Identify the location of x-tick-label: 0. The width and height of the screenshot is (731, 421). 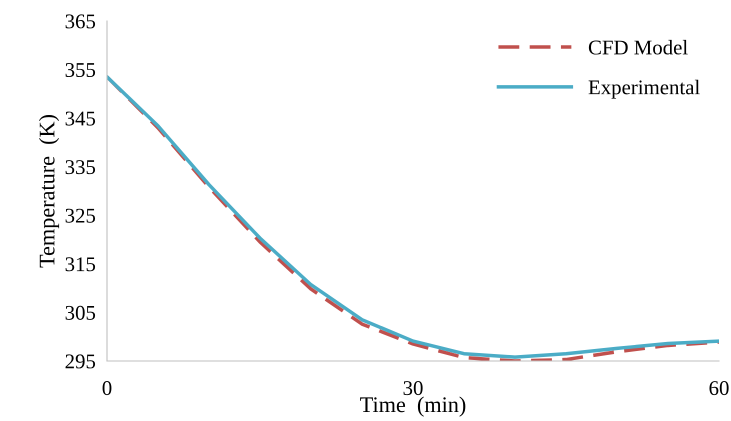
(107, 388).